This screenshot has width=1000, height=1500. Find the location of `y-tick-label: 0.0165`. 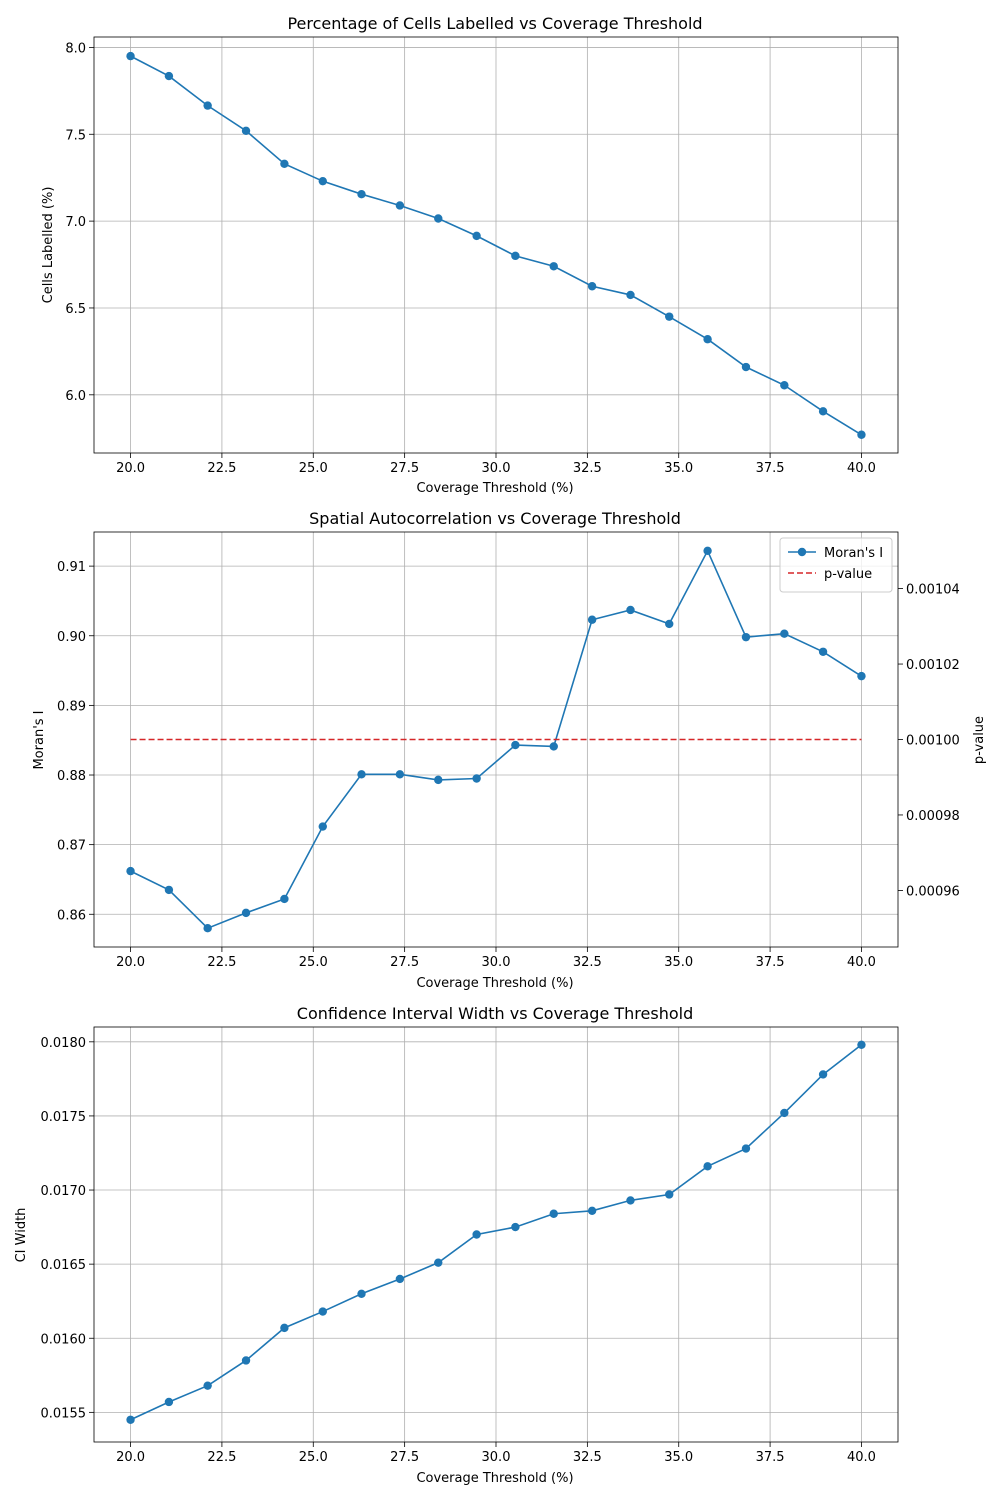

y-tick-label: 0.0165 is located at coordinates (64, 1265).